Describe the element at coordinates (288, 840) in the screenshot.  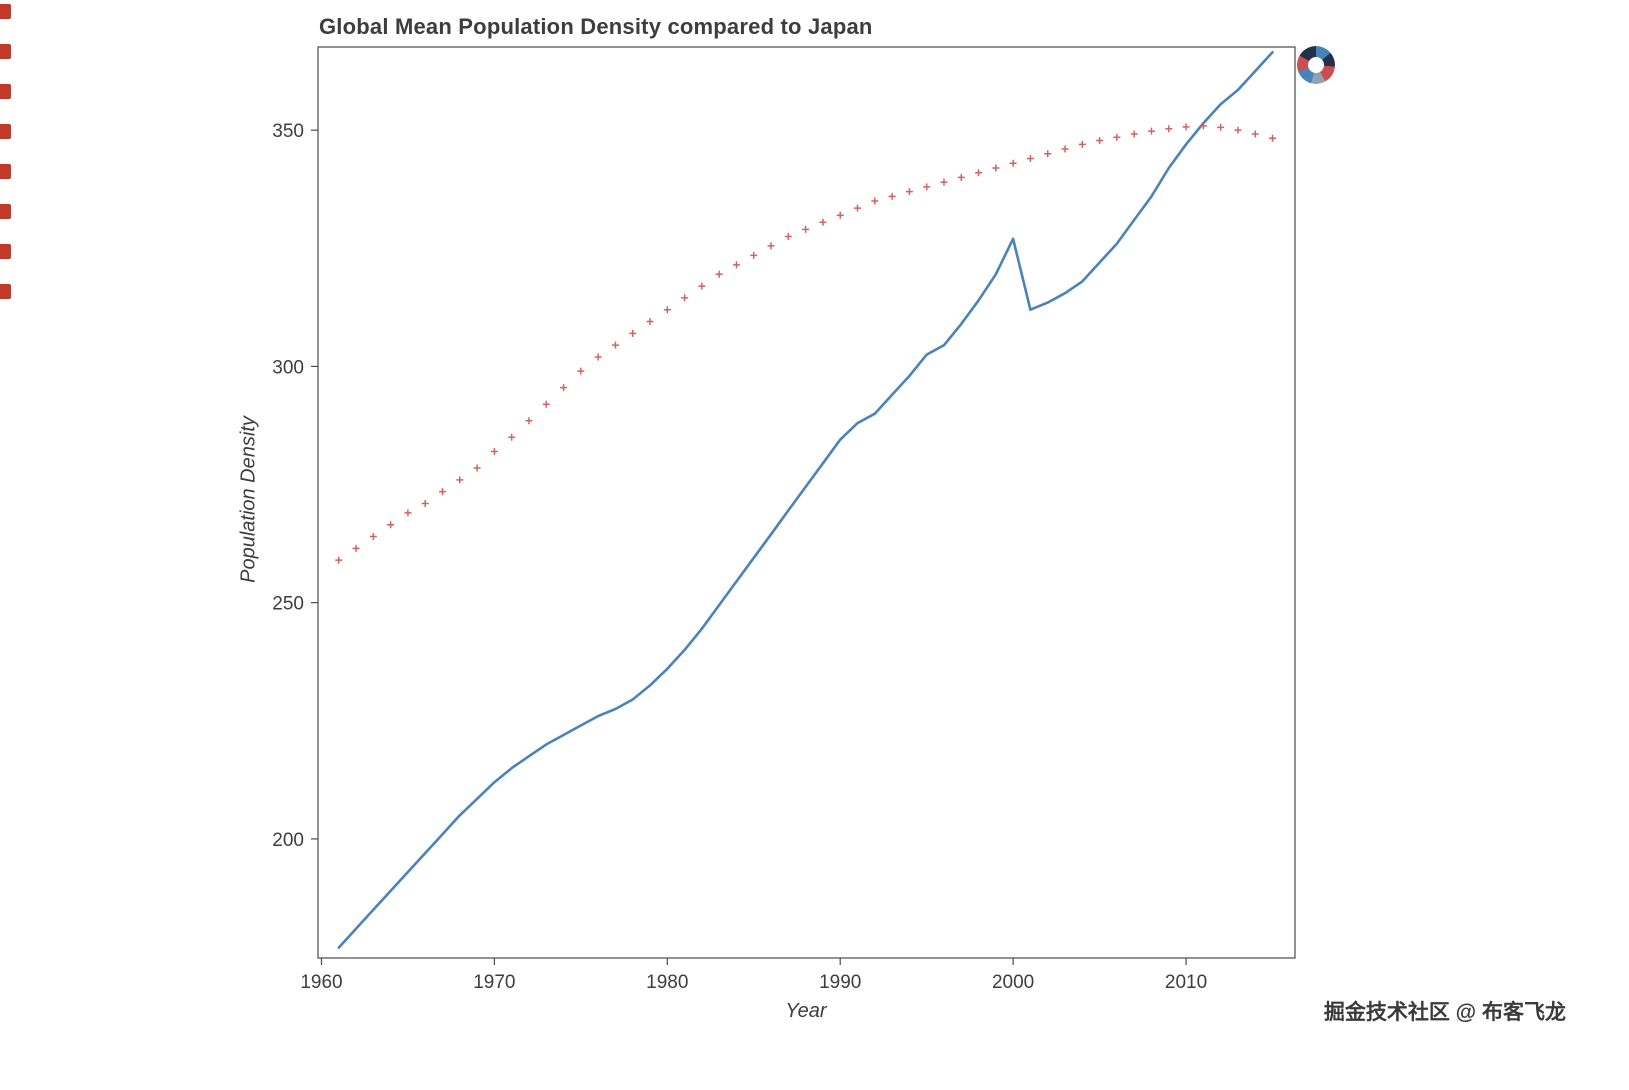
I see `y-tick-label: 200` at that location.